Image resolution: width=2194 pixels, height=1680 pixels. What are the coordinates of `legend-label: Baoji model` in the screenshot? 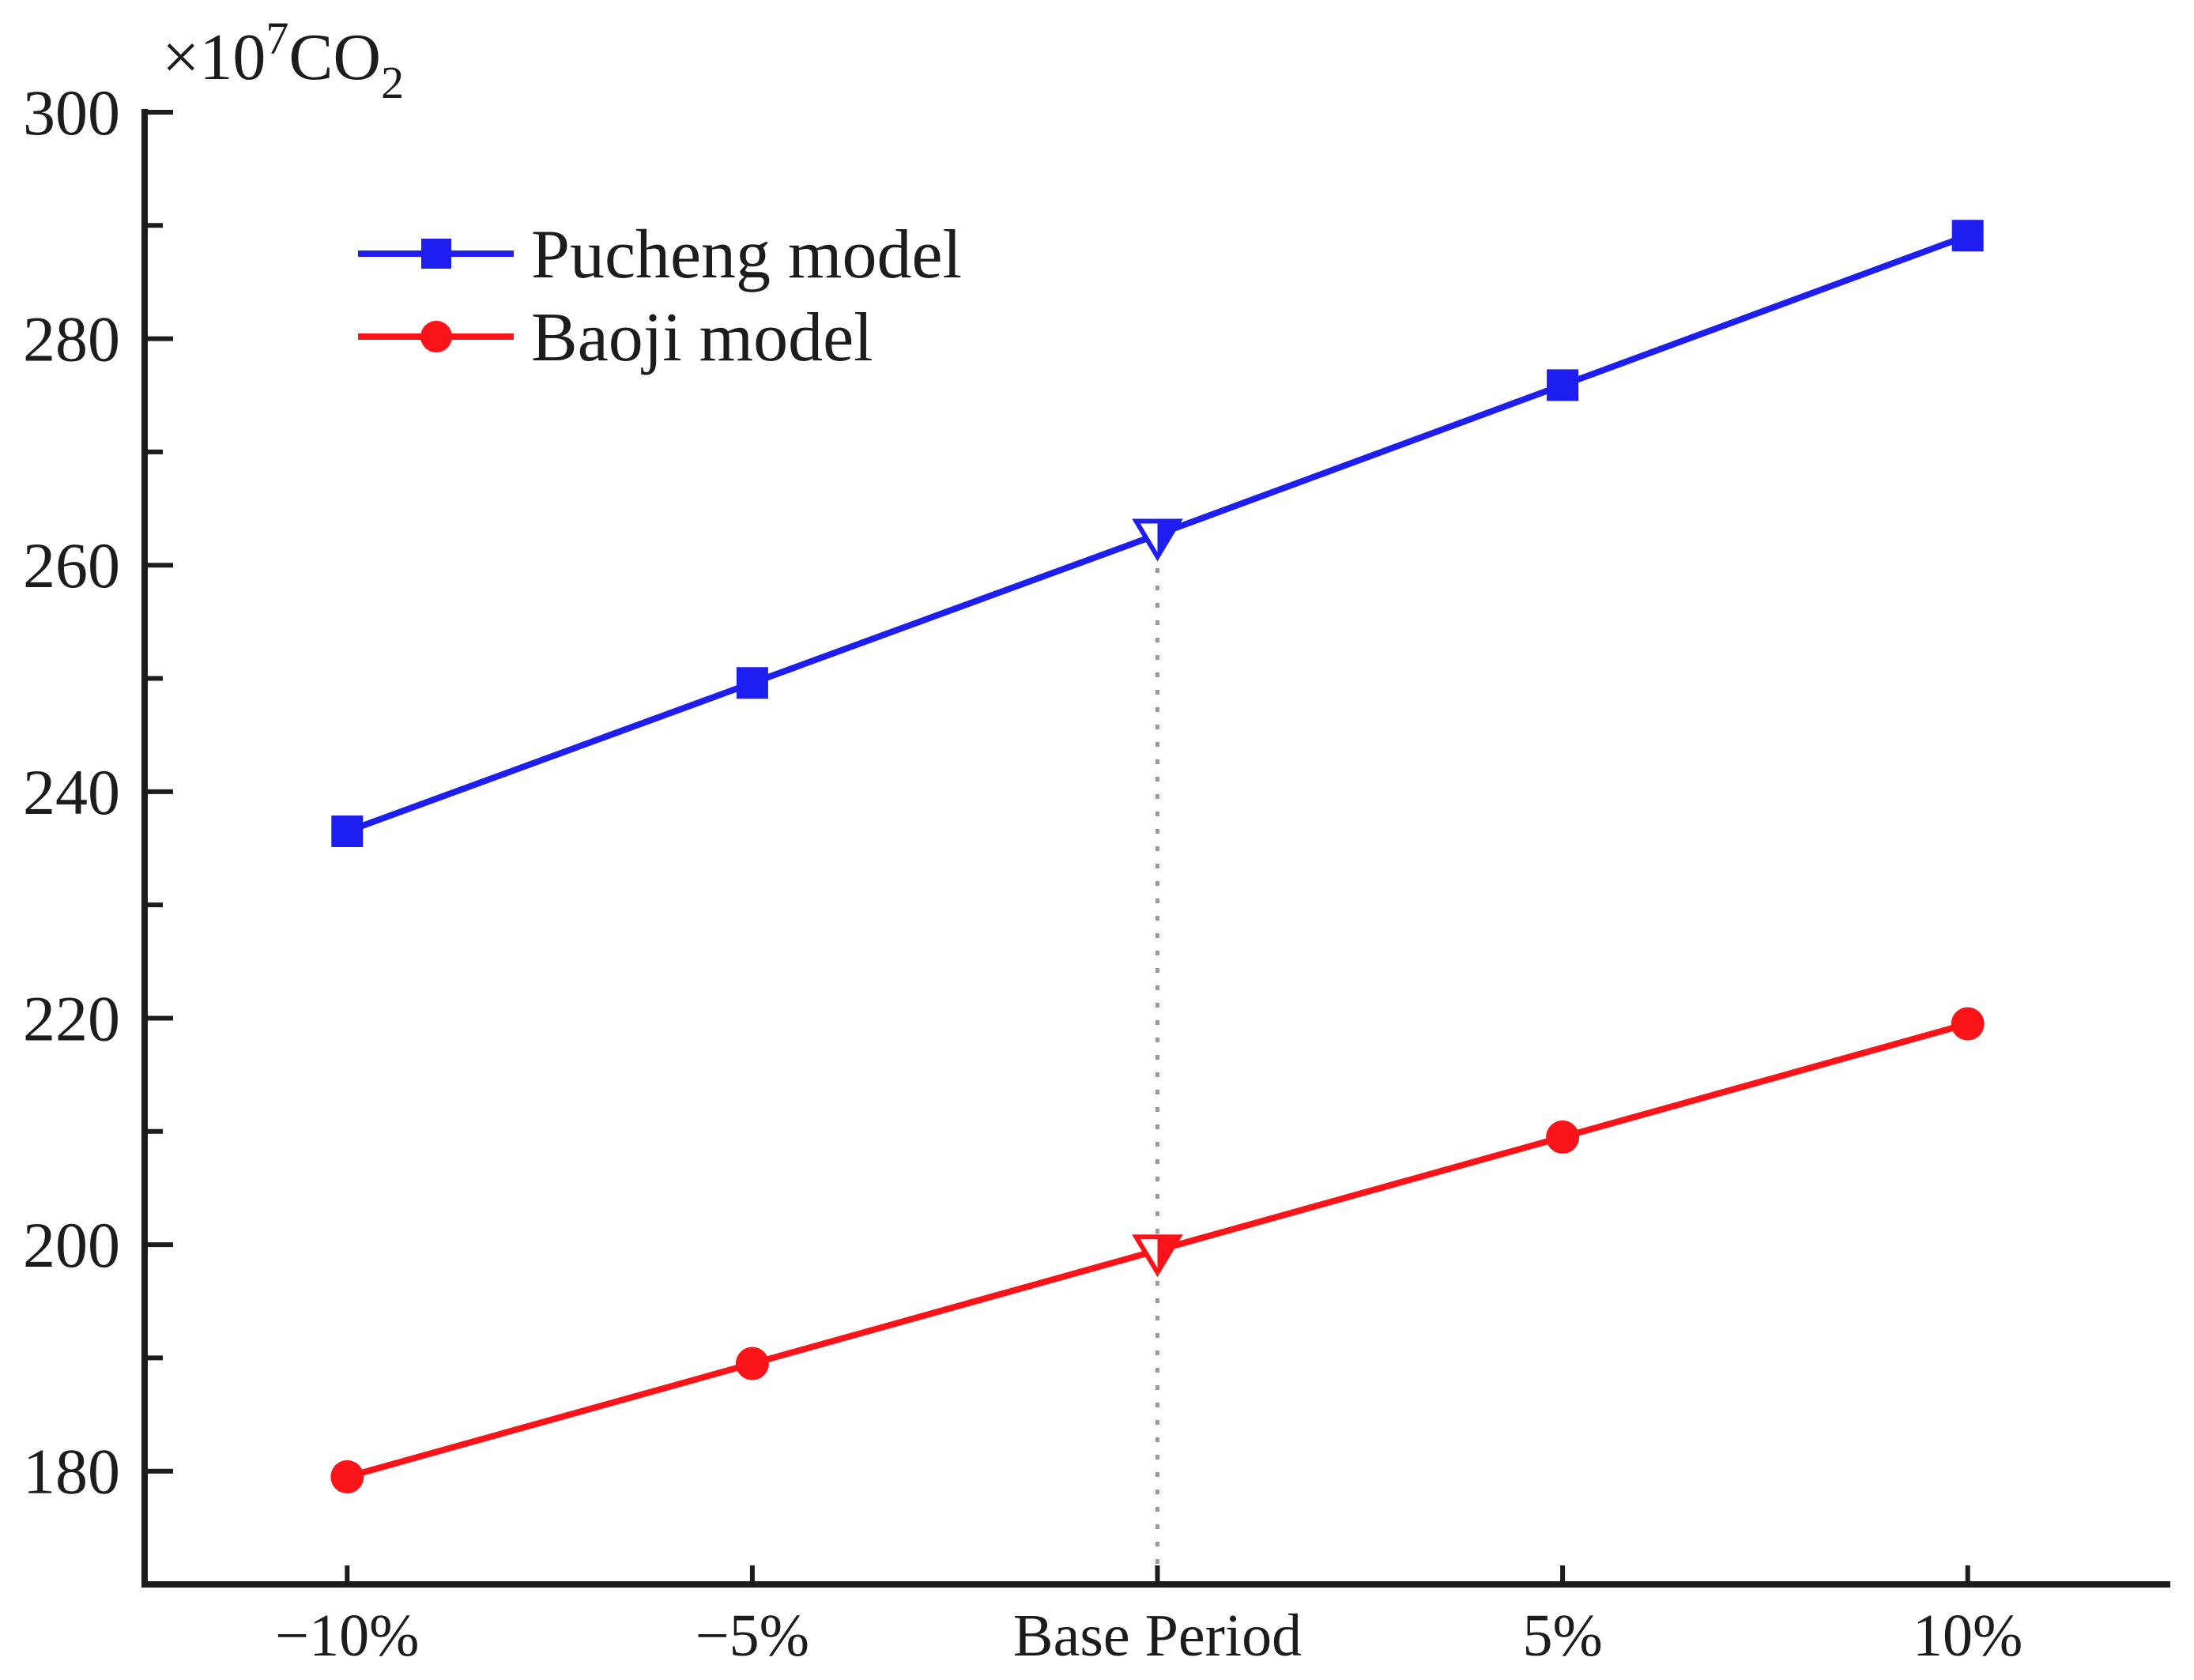 It's located at (702, 337).